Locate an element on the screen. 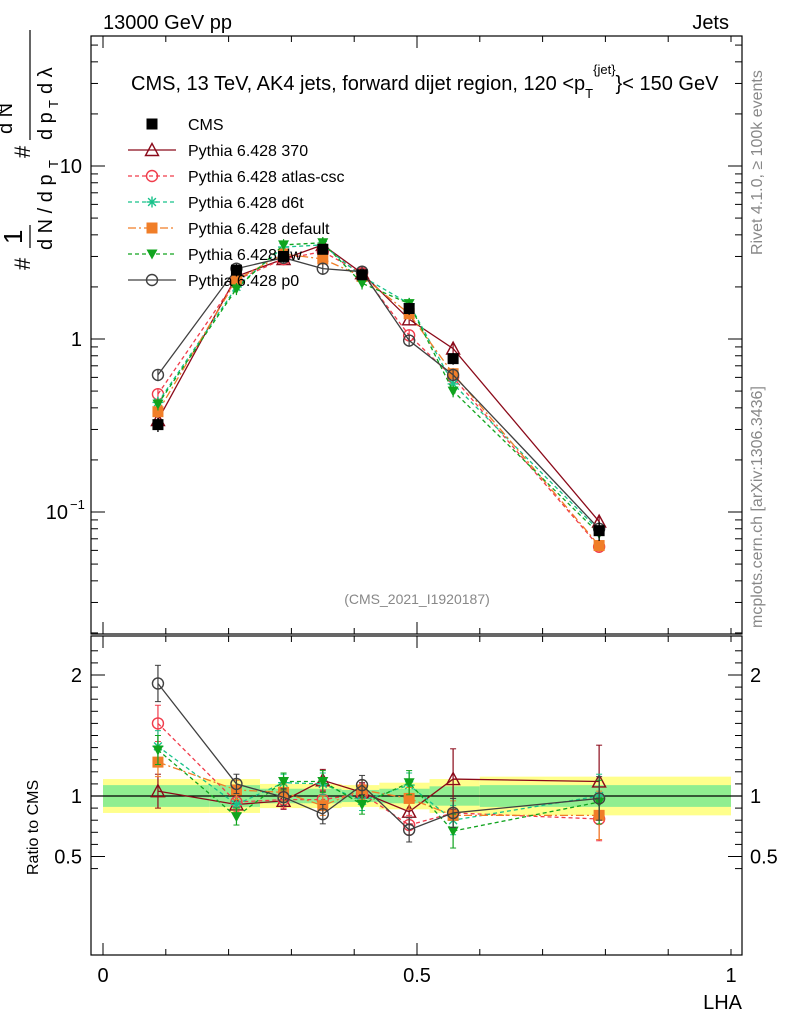 This screenshot has width=786, height=1024. legend-entry: Pythia 6.428 d6t is located at coordinates (216, 203).